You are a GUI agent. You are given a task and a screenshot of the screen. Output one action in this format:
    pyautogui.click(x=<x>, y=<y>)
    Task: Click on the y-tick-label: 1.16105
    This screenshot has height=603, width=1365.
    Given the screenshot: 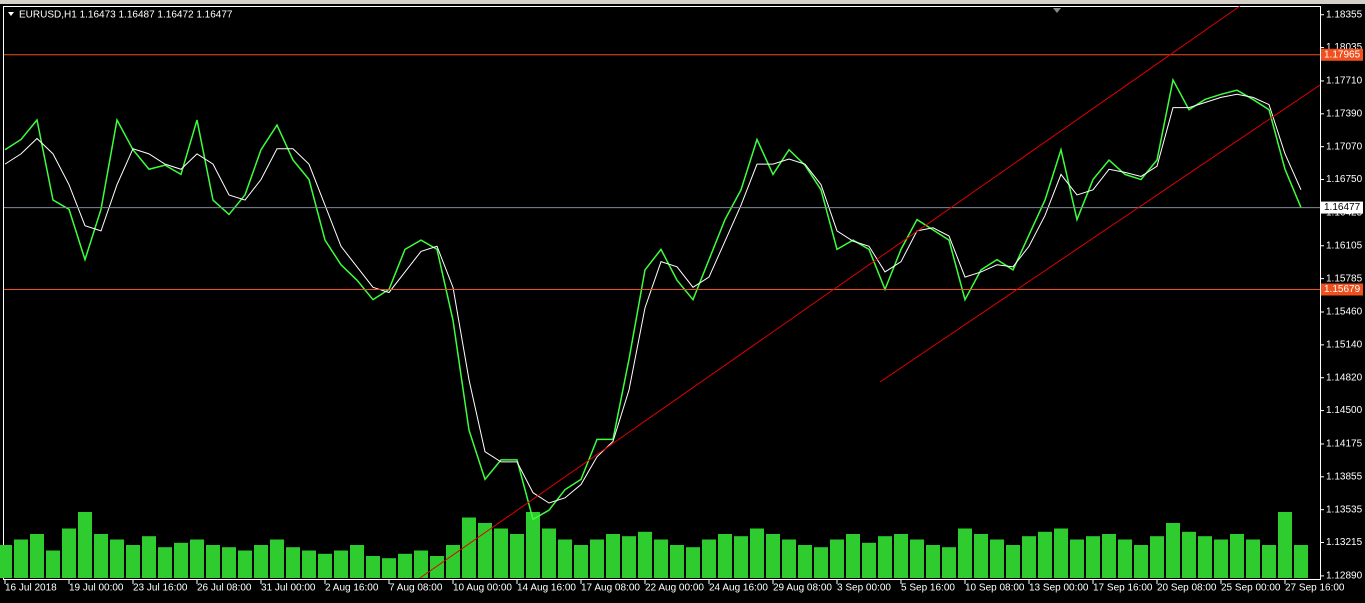 What is the action you would take?
    pyautogui.click(x=1344, y=245)
    